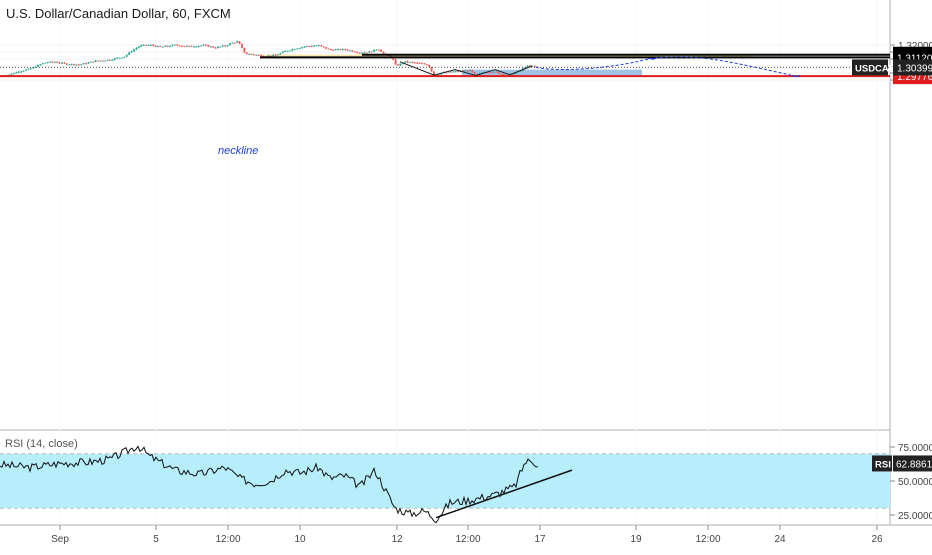 The image size is (932, 555). Describe the element at coordinates (915, 46) in the screenshot. I see `price-tick-label: 1.32000` at that location.